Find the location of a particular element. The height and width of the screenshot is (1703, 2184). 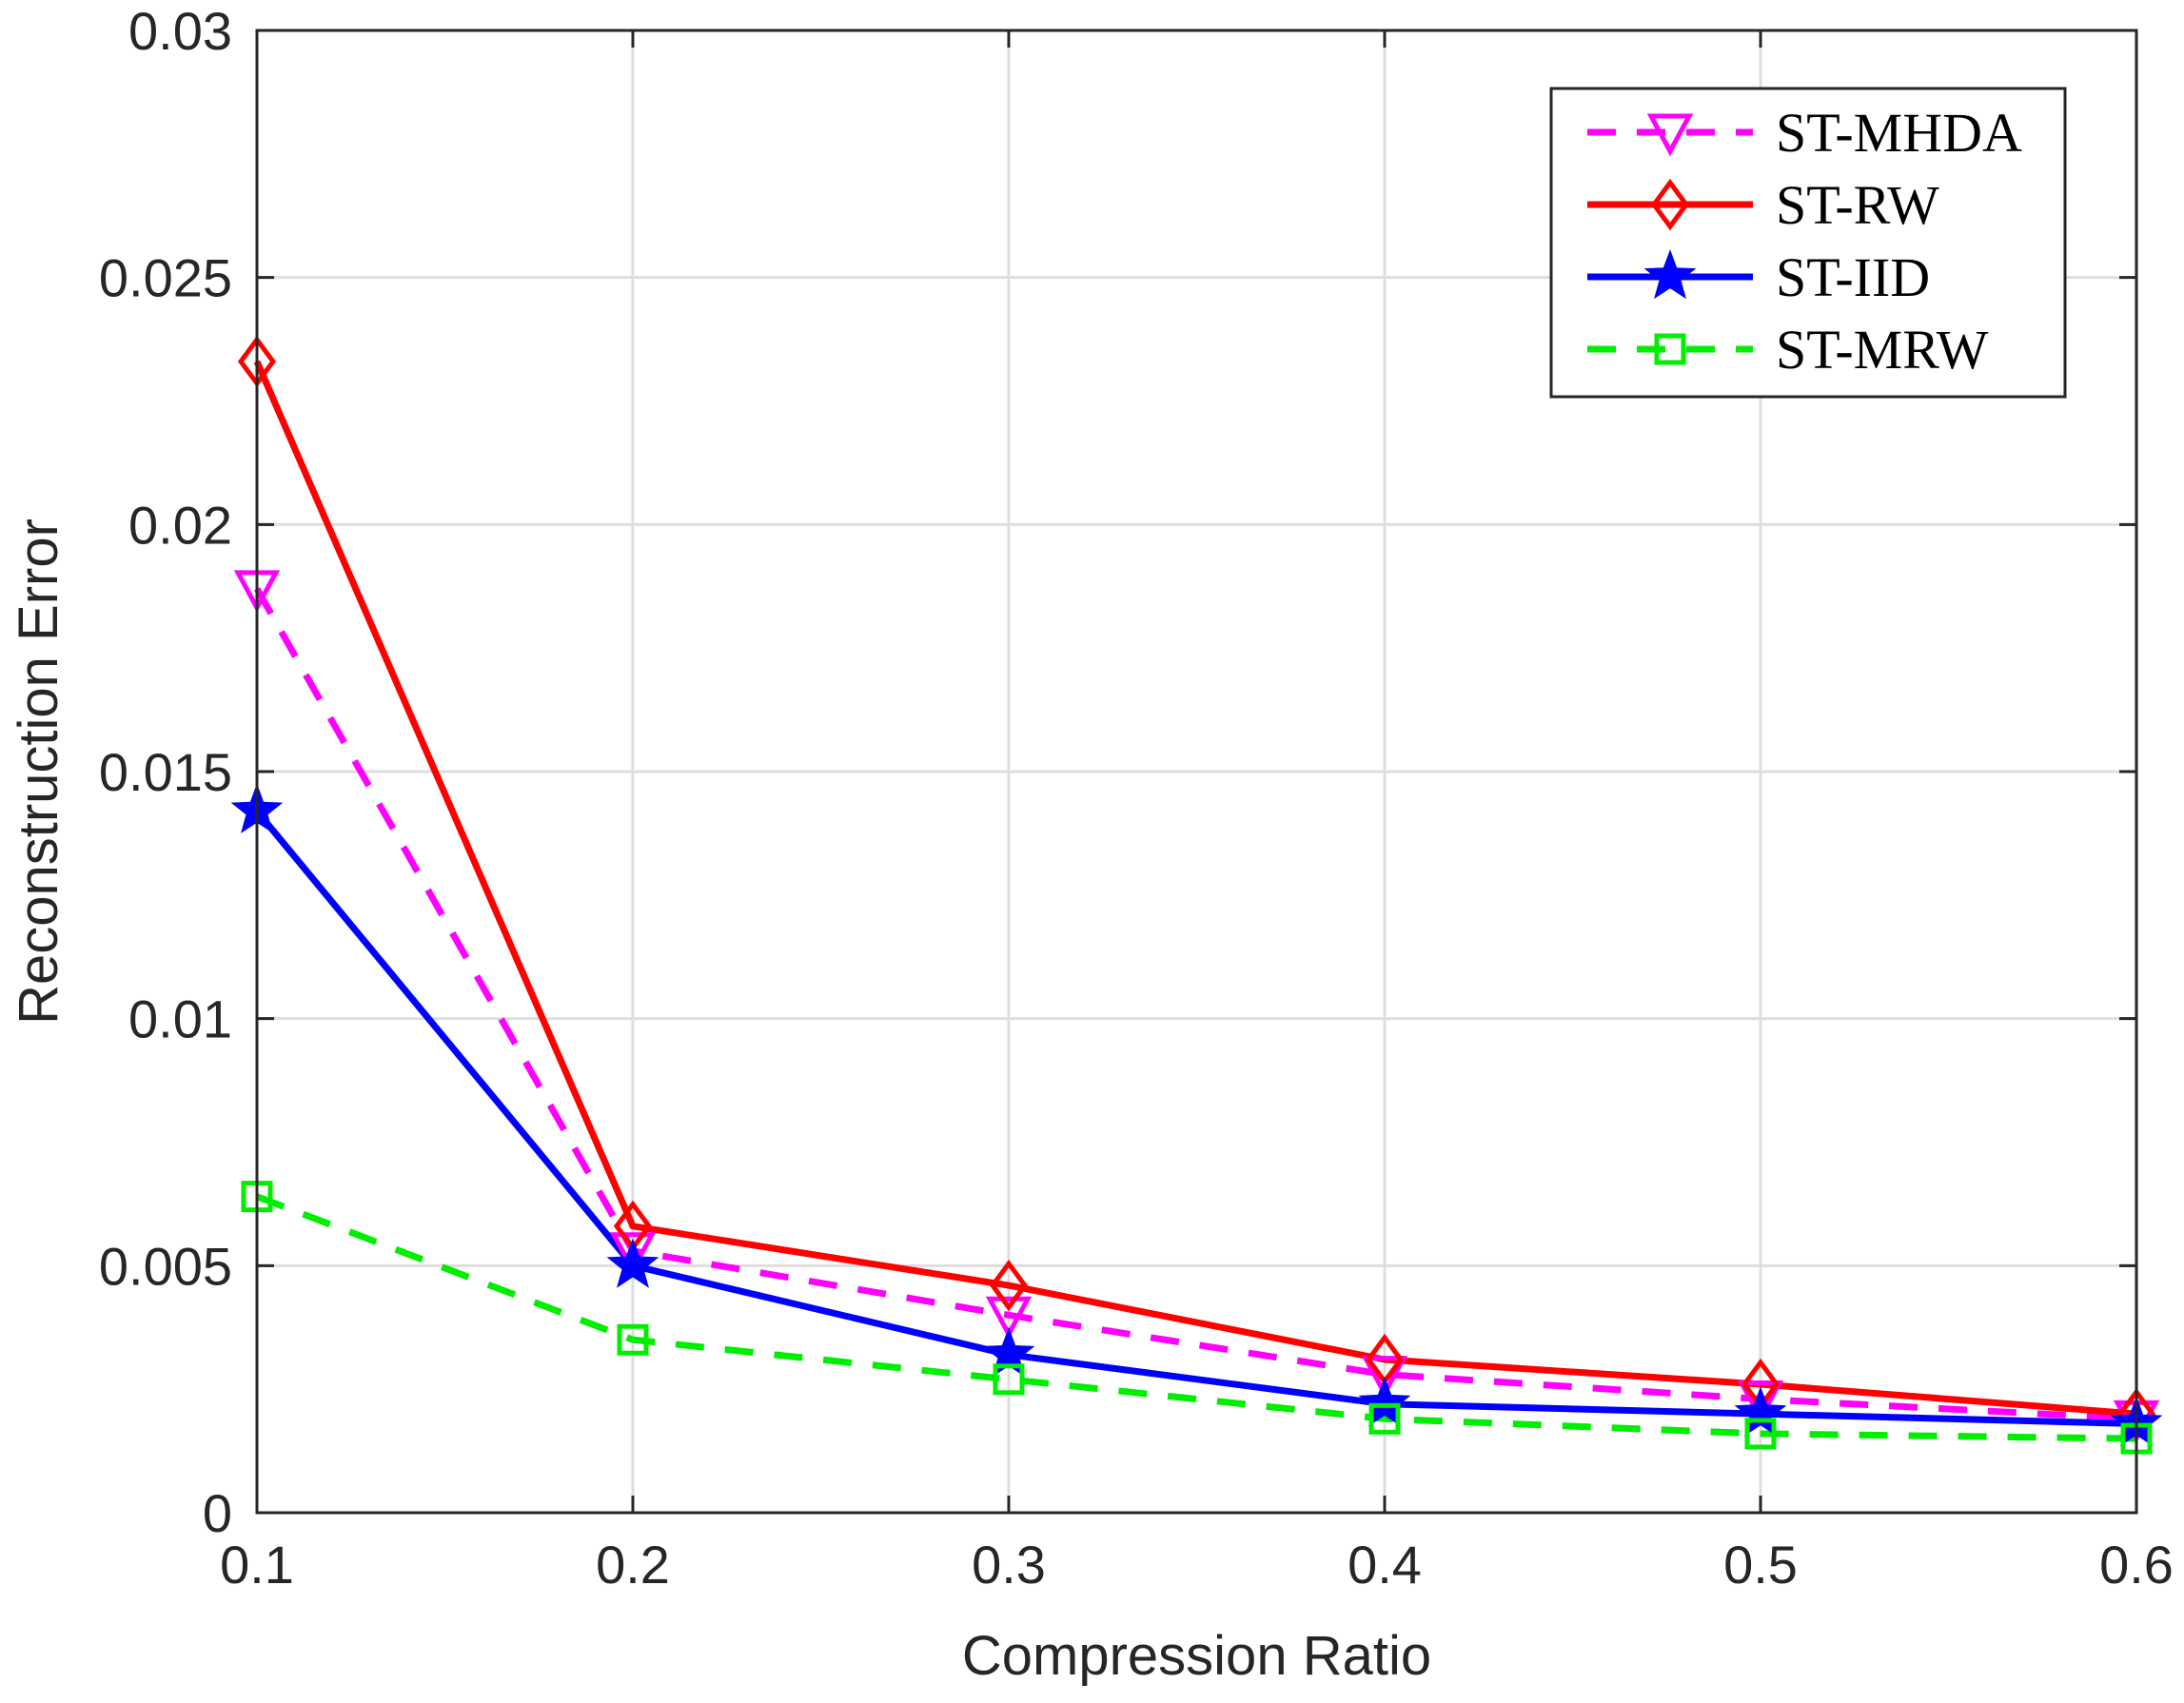

x-tick-label: 0.4 is located at coordinates (1385, 1565).